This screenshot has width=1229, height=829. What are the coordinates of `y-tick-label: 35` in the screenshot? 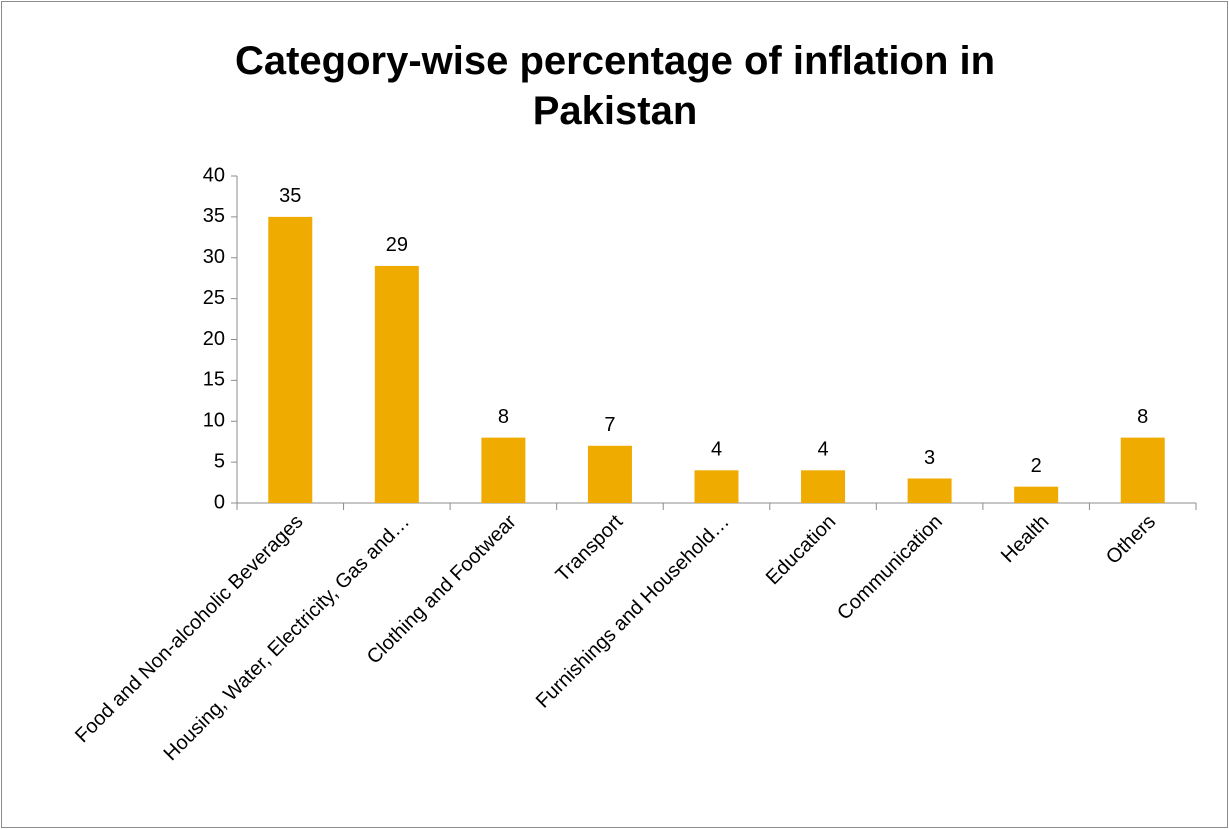 It's located at (214, 216).